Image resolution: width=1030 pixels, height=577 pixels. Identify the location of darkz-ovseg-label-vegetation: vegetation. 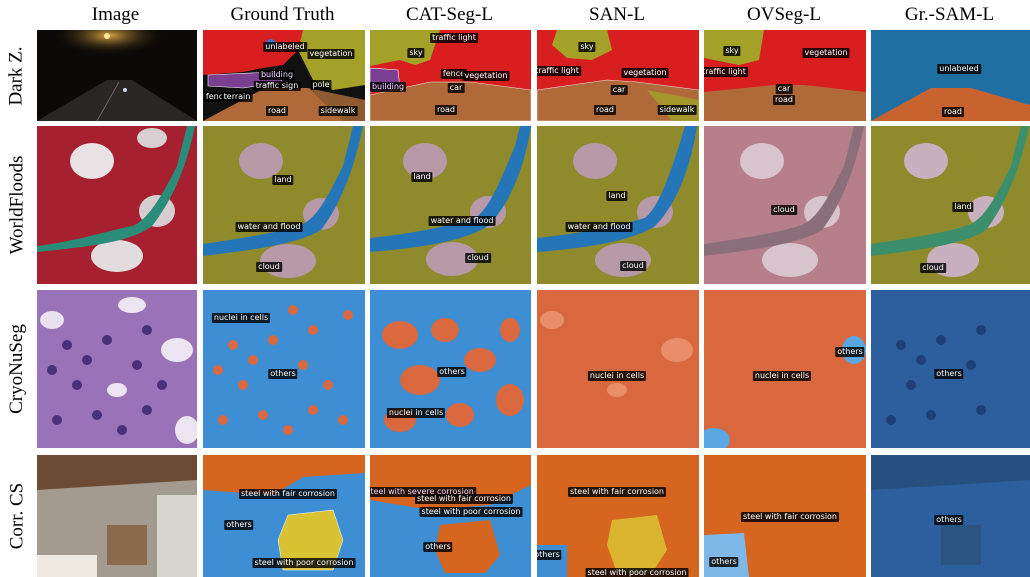
(826, 53).